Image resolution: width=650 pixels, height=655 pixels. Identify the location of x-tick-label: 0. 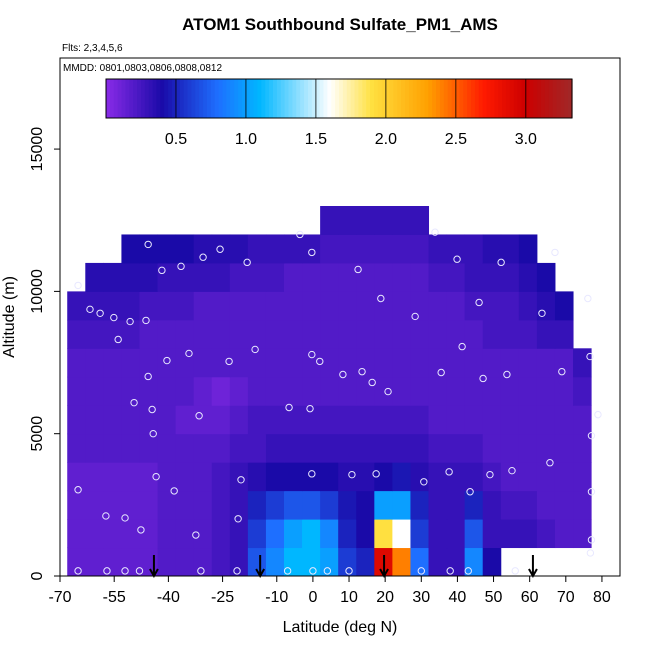
(312, 597).